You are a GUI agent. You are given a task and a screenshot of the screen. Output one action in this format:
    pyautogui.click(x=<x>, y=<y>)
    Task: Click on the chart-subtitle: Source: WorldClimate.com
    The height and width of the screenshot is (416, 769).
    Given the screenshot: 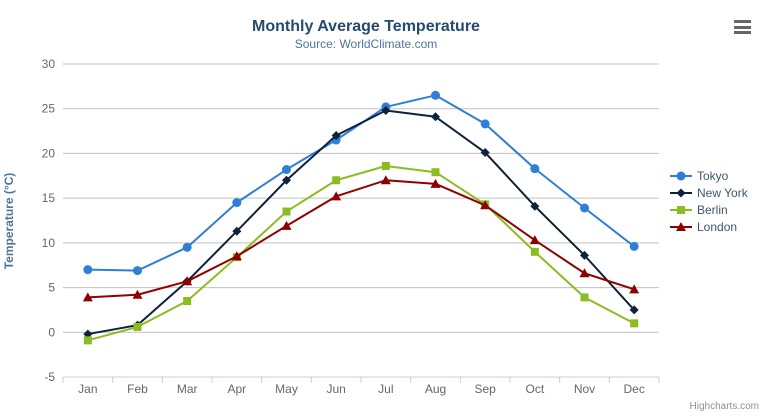 What is the action you would take?
    pyautogui.click(x=366, y=44)
    